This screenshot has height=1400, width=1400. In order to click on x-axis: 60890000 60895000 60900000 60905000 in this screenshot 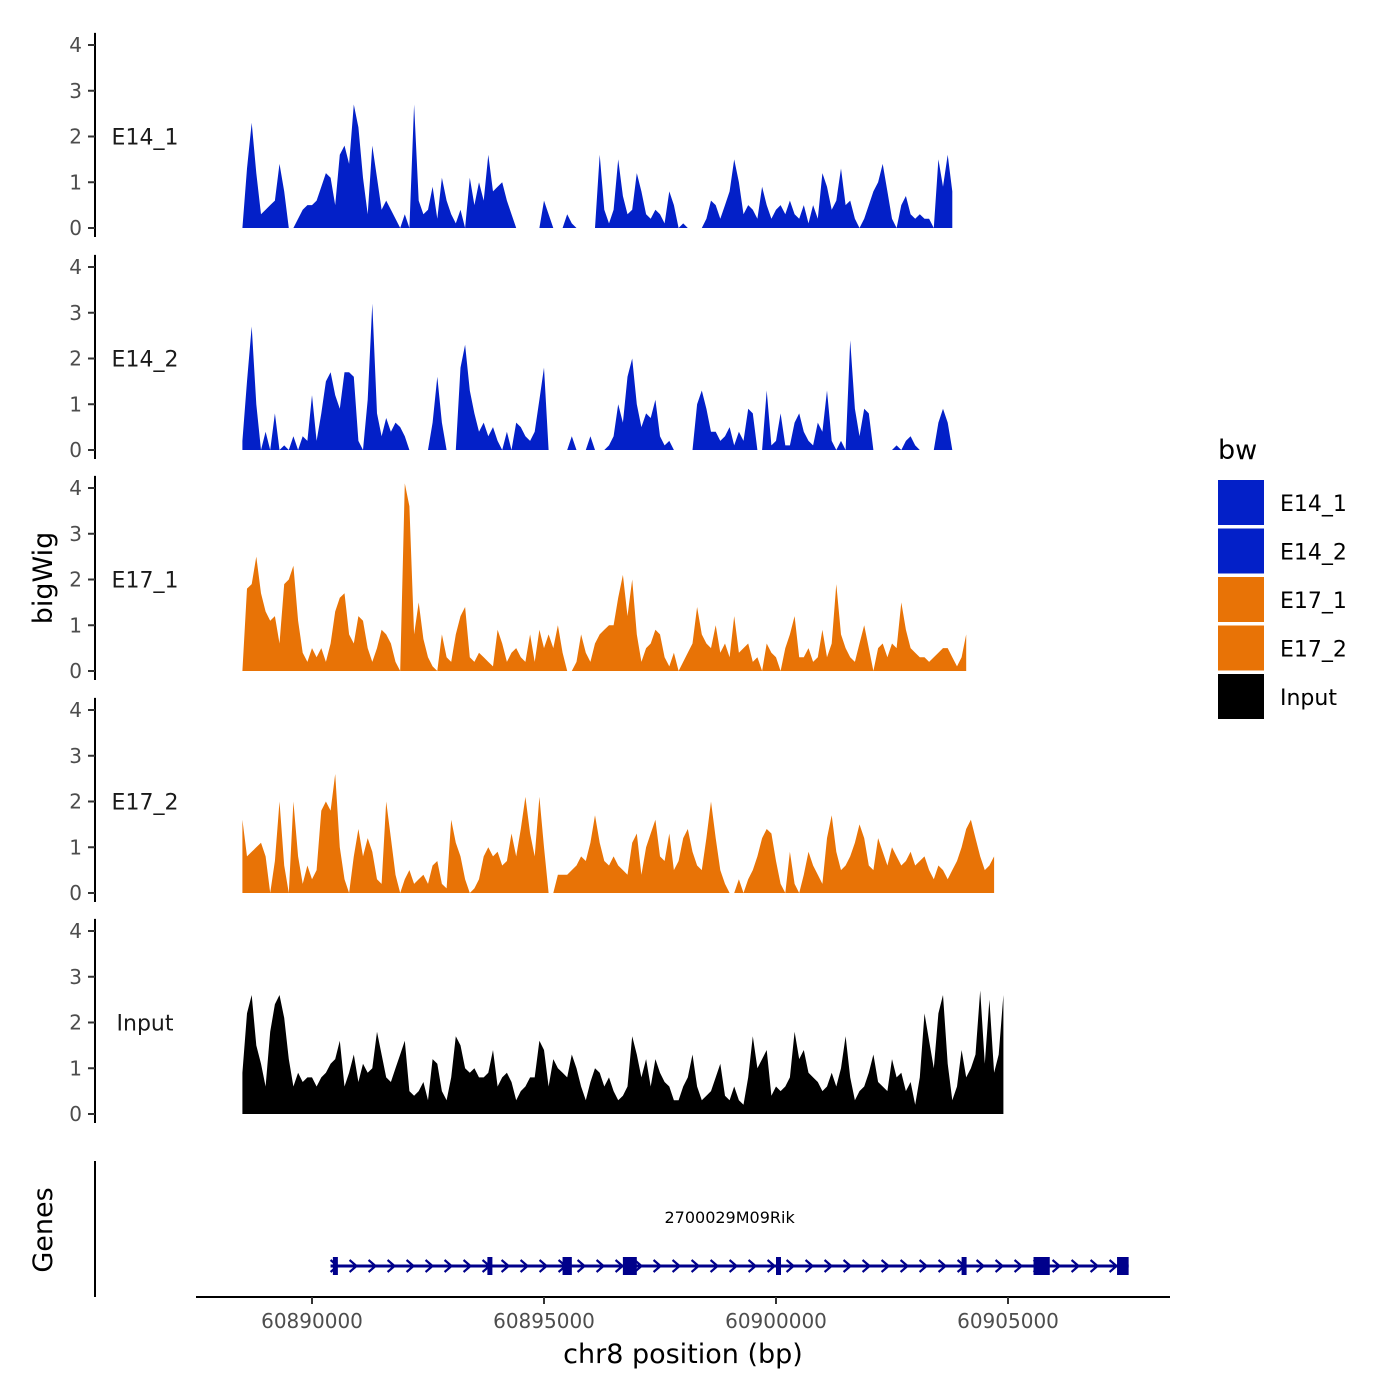, I will do `click(683, 1314)`.